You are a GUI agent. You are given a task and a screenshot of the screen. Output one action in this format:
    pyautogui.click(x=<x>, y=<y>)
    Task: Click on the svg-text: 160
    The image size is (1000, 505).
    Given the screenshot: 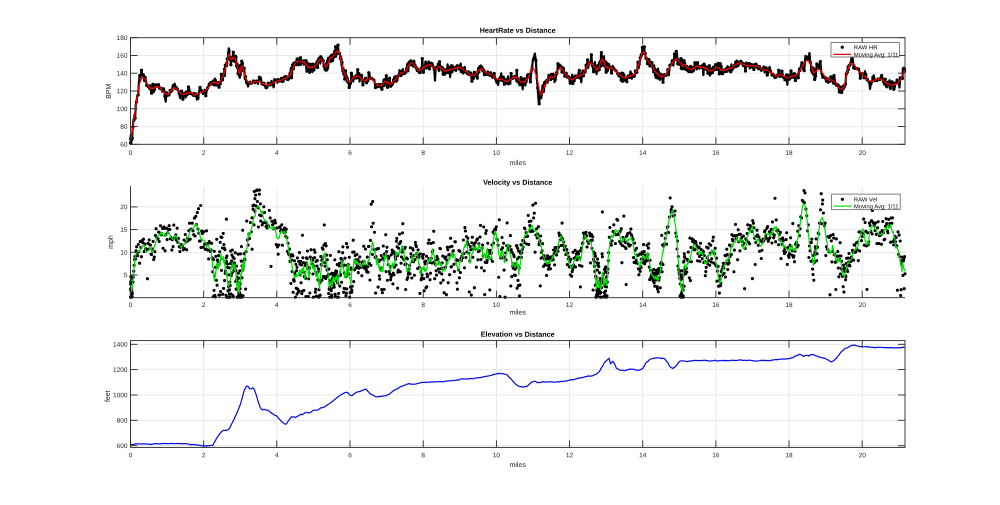 What is the action you would take?
    pyautogui.click(x=122, y=56)
    